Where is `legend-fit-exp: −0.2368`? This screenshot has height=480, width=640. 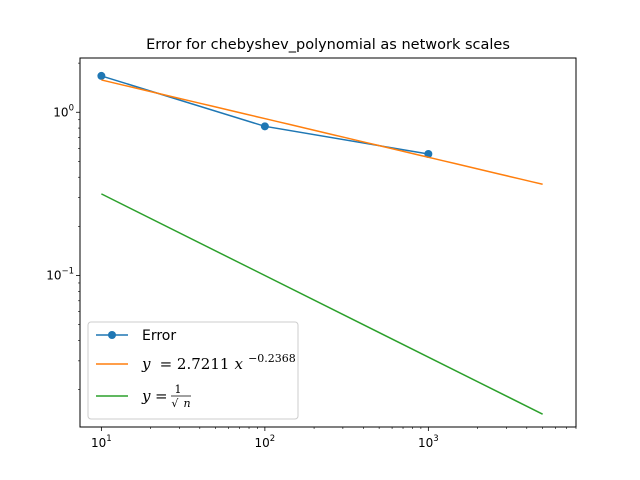
legend-fit-exp: −0.2368 is located at coordinates (272, 358).